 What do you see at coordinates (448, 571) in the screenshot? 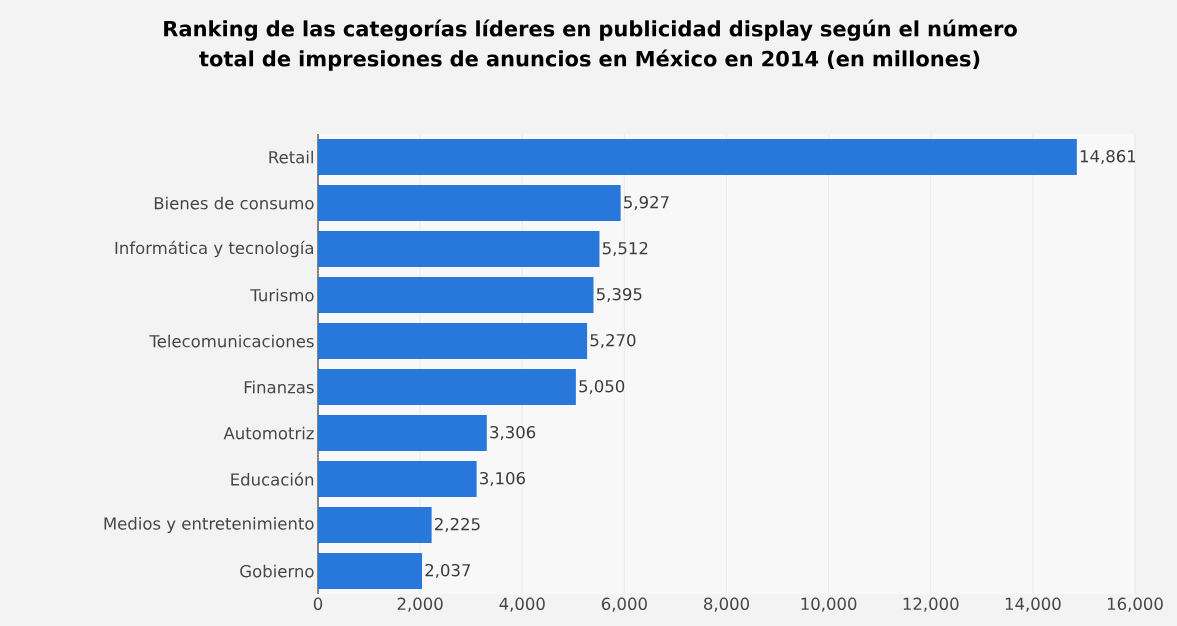
I see `data-label: 2,037` at bounding box center [448, 571].